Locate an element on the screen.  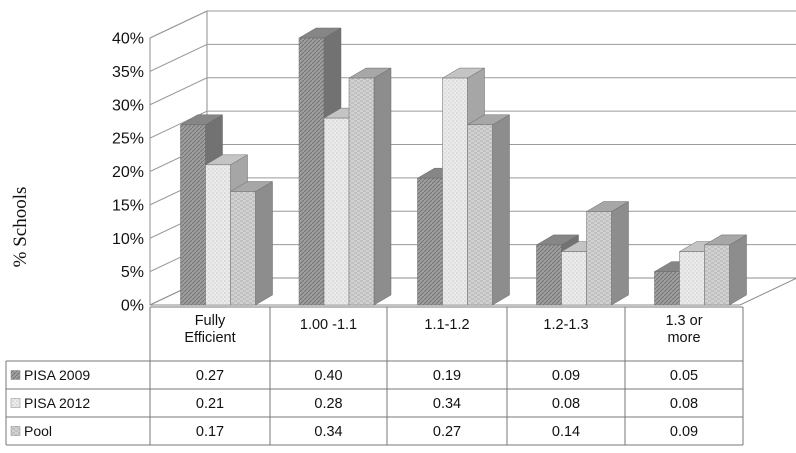
y-axis-ticks: 0% 5% 10% 15% 20% 25% 30% 35% 40% is located at coordinates (128, 173).